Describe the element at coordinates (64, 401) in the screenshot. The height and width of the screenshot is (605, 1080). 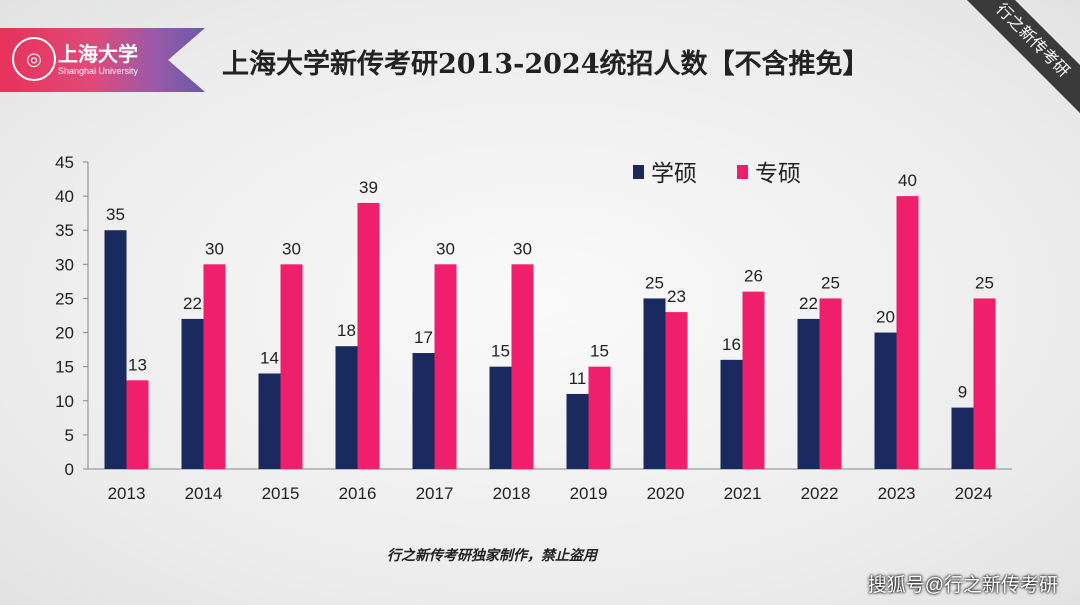
I see `y-tick-label: 10` at that location.